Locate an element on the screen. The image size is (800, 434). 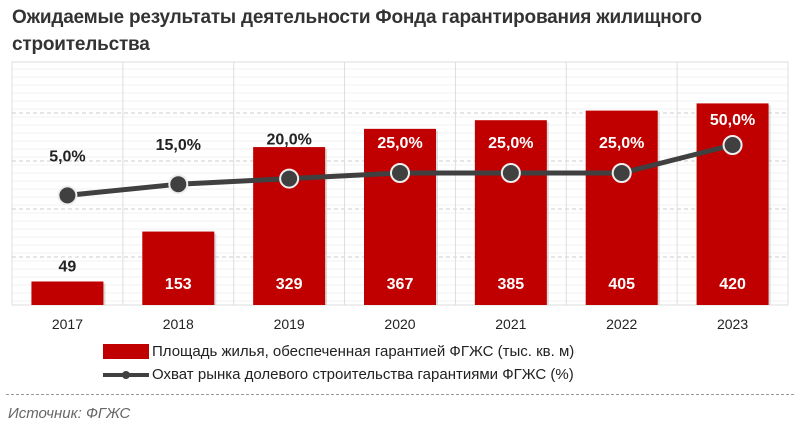
bar-value-label: 367 is located at coordinates (400, 284).